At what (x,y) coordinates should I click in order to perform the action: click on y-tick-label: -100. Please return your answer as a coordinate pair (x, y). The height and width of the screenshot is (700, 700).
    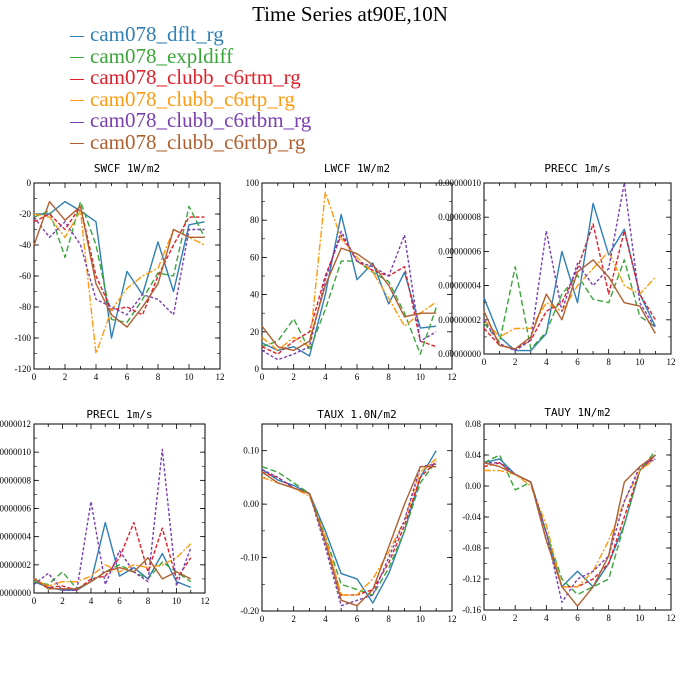
    Looking at the image, I should click on (23, 338).